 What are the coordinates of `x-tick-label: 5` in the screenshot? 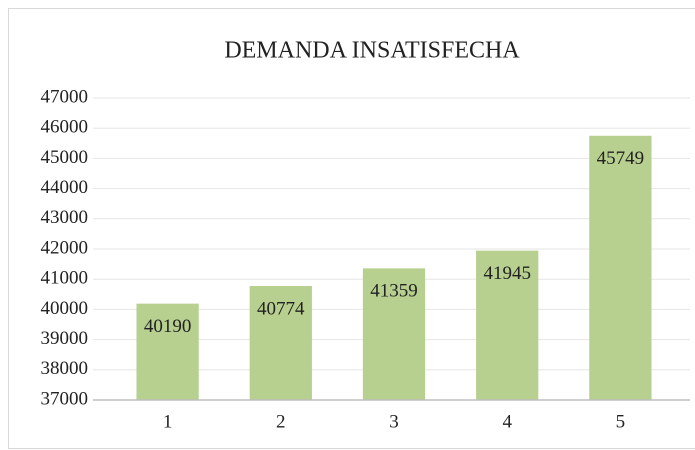 It's located at (621, 421).